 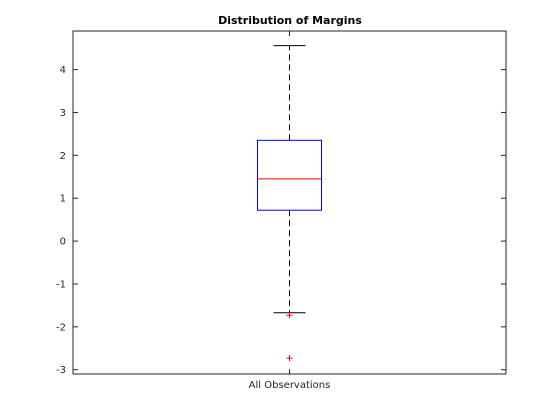 What do you see at coordinates (289, 175) in the screenshot?
I see `iqr-box` at bounding box center [289, 175].